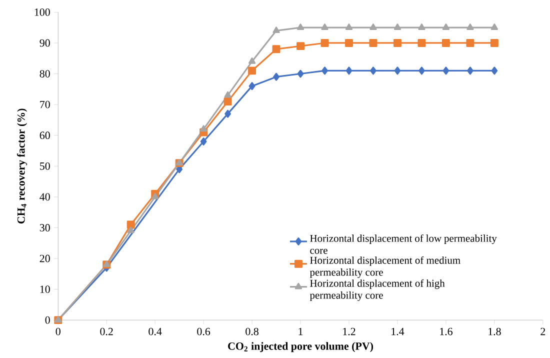  I want to click on y-axis-title: CH$_{4}$ recovery factor (%), so click(22, 166).